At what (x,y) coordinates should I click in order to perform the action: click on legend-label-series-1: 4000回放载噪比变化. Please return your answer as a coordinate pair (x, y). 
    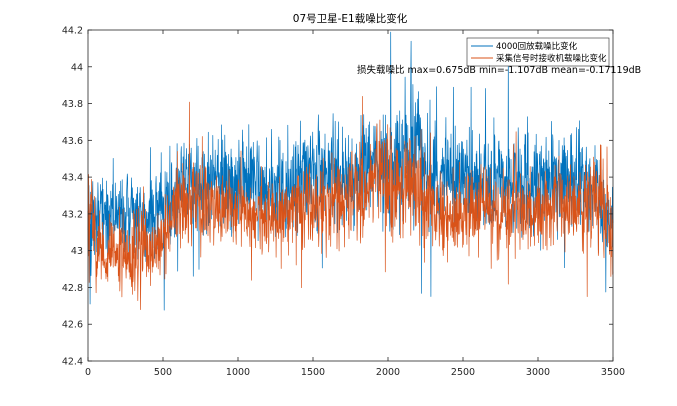
    Looking at the image, I should click on (537, 46).